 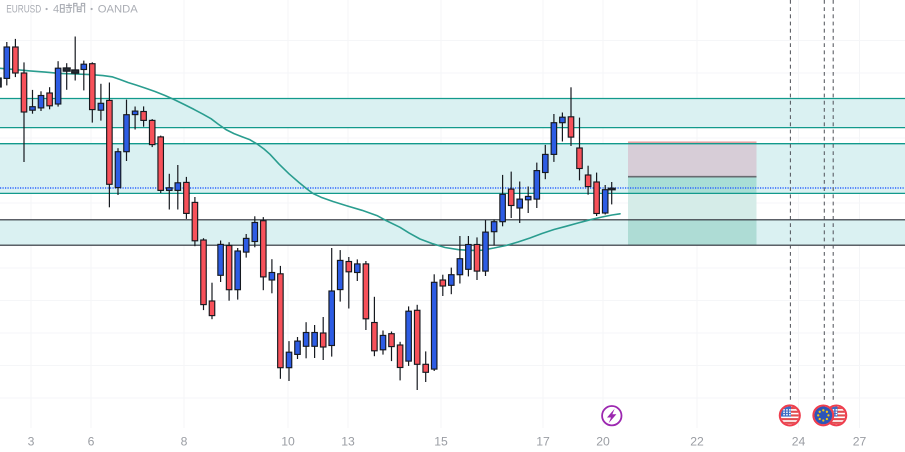 What do you see at coordinates (441, 442) in the screenshot?
I see `svg-text: 15` at bounding box center [441, 442].